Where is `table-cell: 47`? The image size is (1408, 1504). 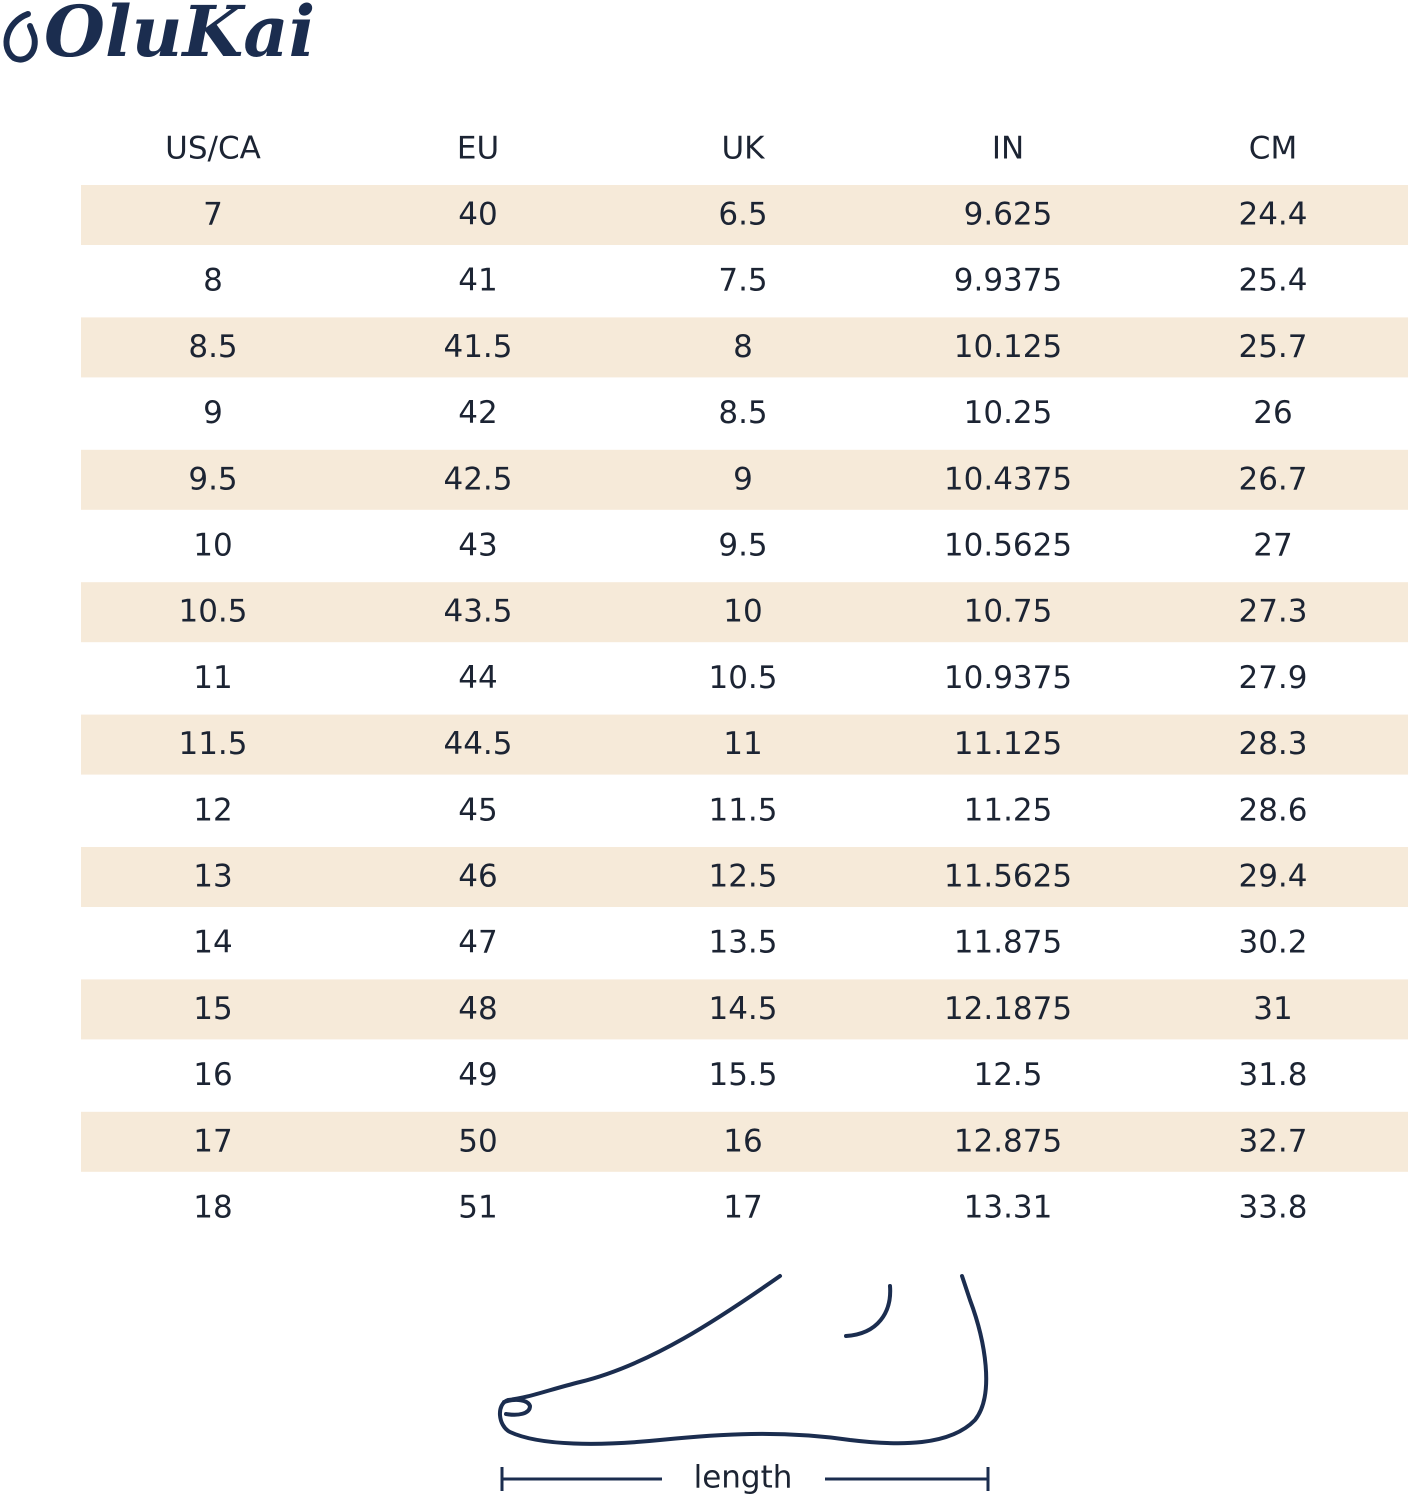 table-cell: 47 is located at coordinates (477, 943).